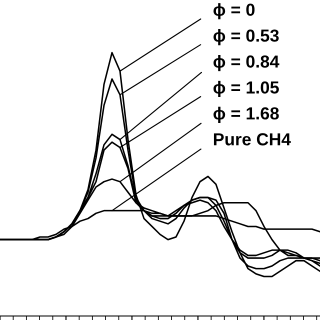 The height and width of the screenshot is (320, 320). I want to click on text: ϕ = 0.84, so click(246, 63).